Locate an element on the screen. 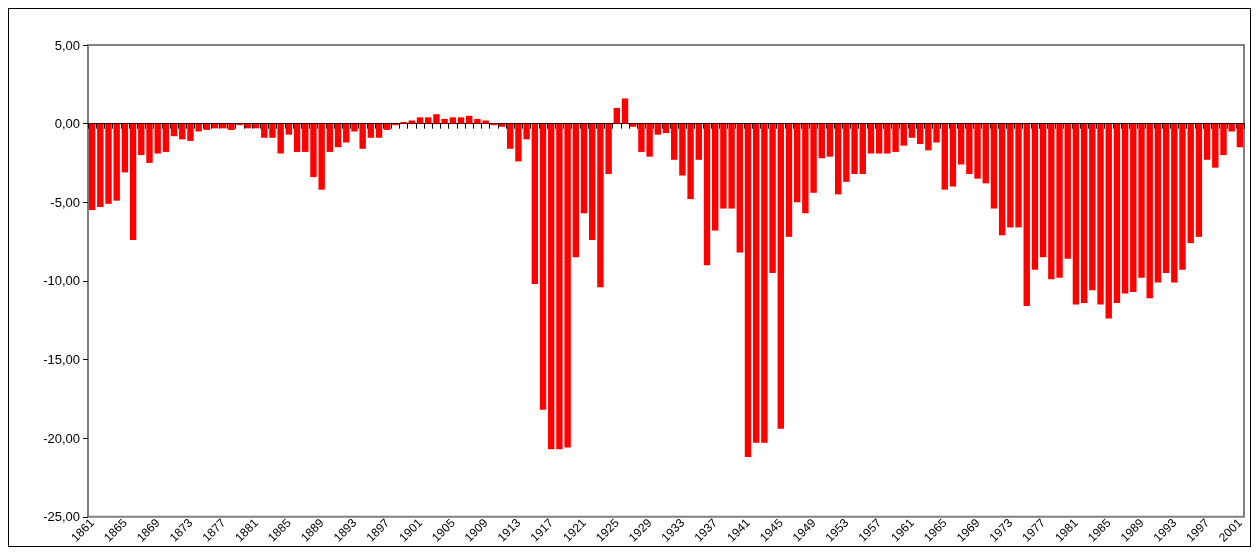 The image size is (1259, 555). y-tick-label: -5,00 is located at coordinates (65, 202).